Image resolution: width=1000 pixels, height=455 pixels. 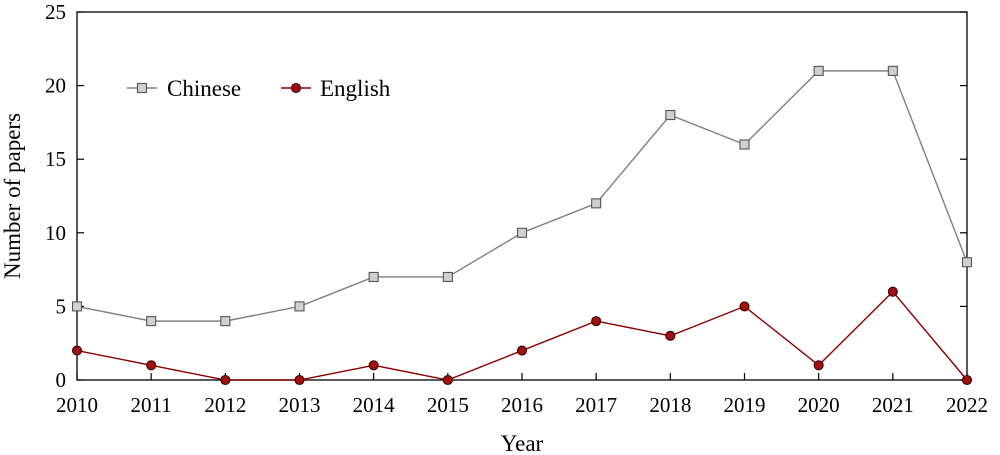 I want to click on point-chinese-2018, so click(x=670, y=115).